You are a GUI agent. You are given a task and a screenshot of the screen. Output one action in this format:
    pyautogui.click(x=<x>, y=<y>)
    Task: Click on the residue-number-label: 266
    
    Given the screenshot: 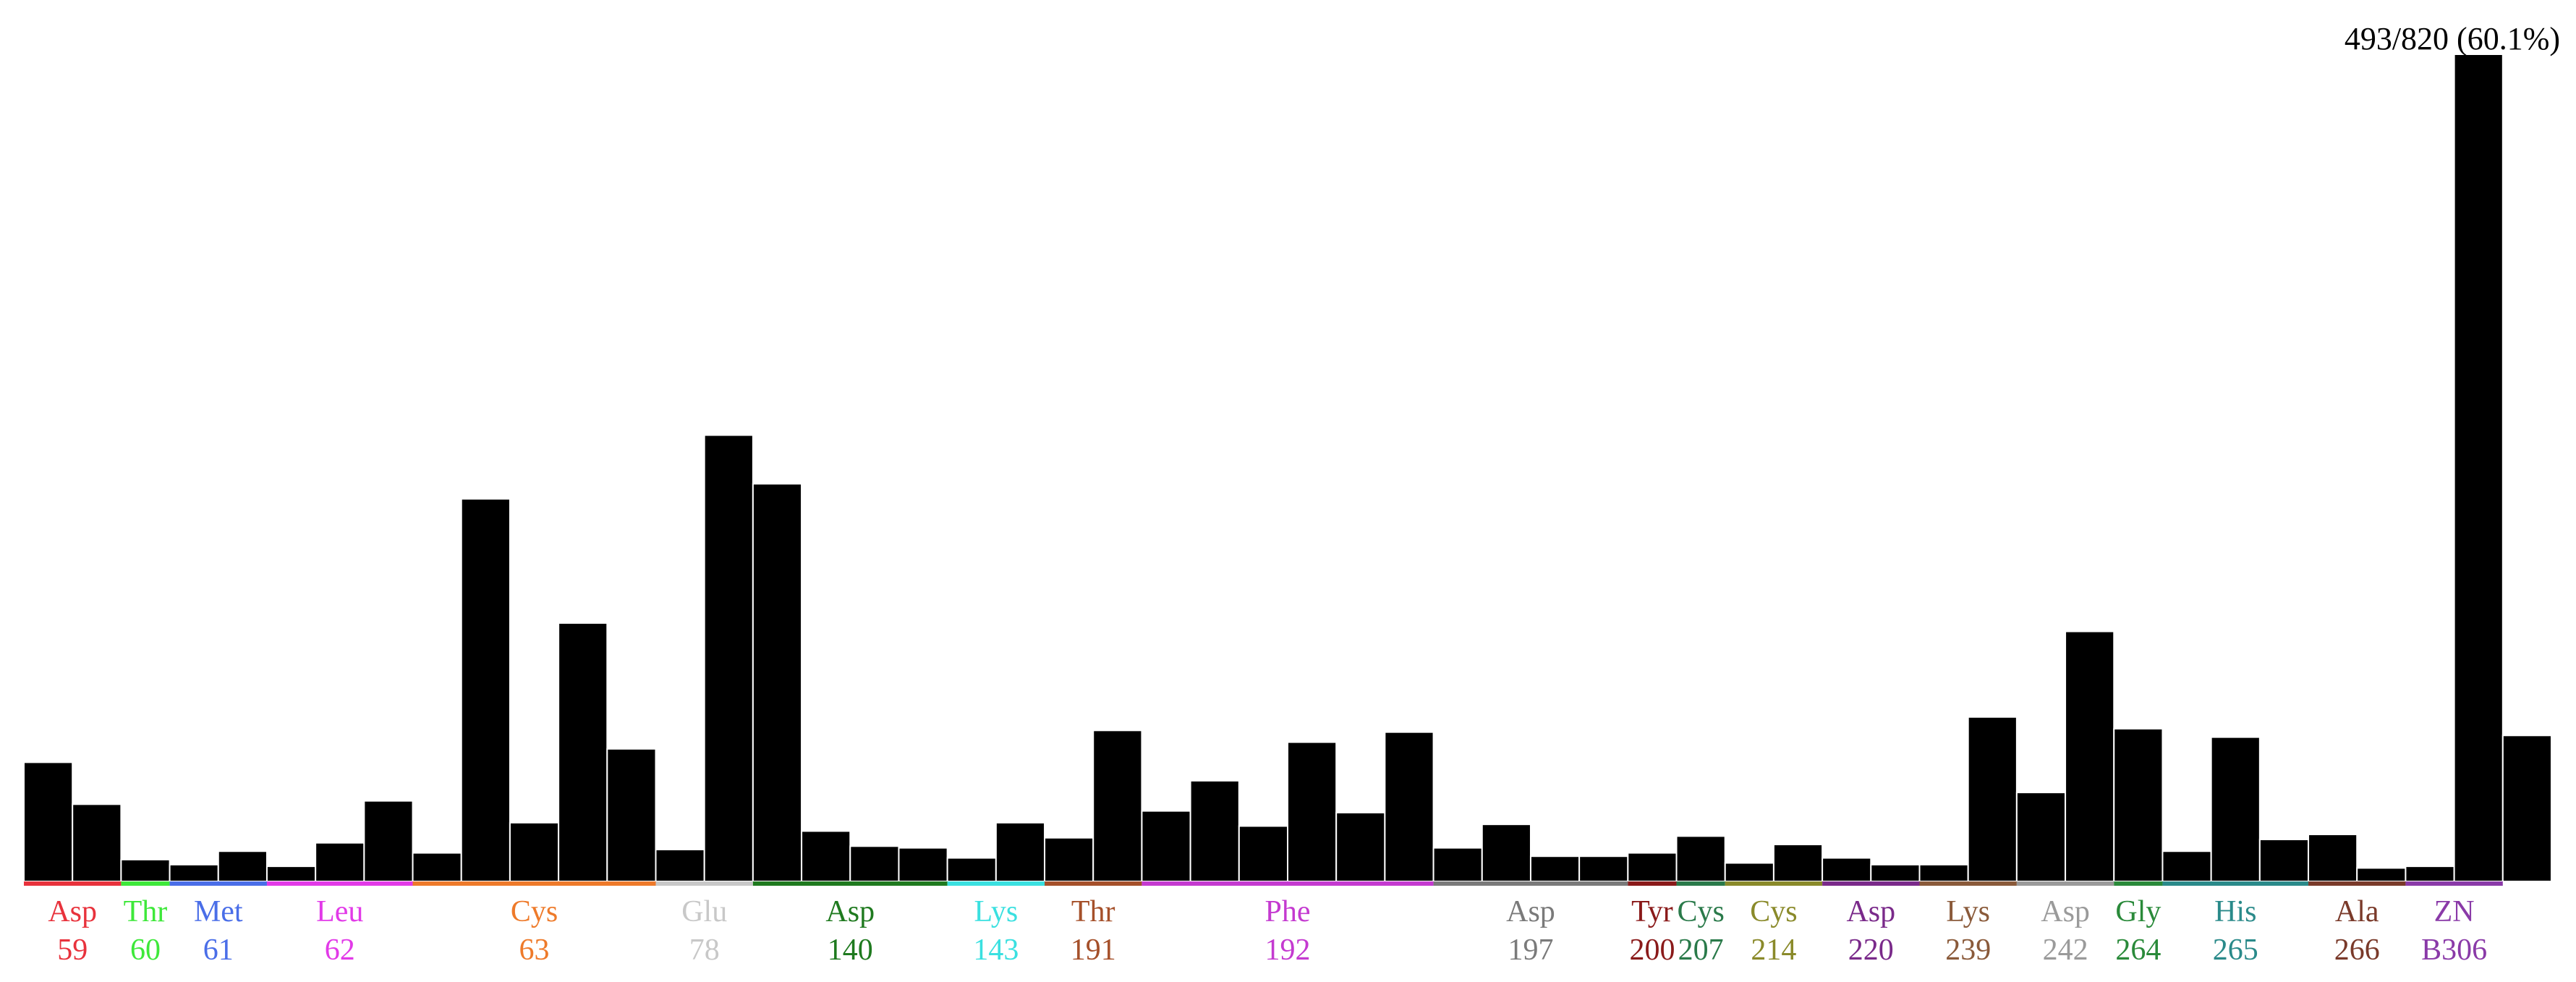 What is the action you would take?
    pyautogui.click(x=2357, y=950)
    